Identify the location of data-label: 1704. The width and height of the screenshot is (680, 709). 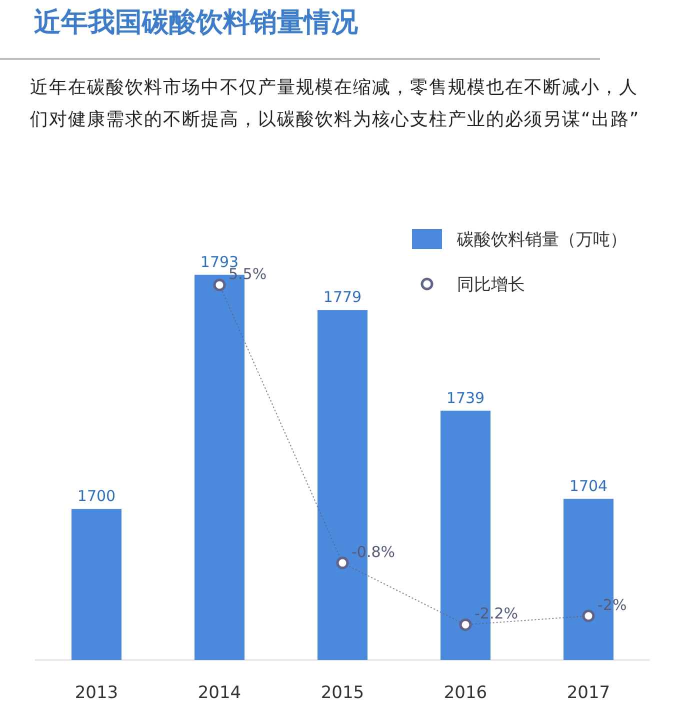
(588, 485).